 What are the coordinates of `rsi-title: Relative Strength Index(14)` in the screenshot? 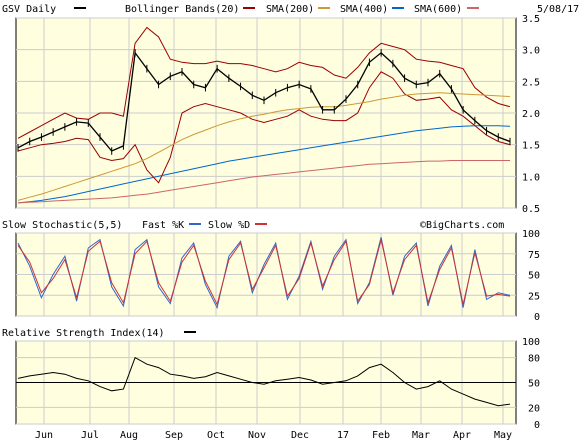 It's located at (83, 333).